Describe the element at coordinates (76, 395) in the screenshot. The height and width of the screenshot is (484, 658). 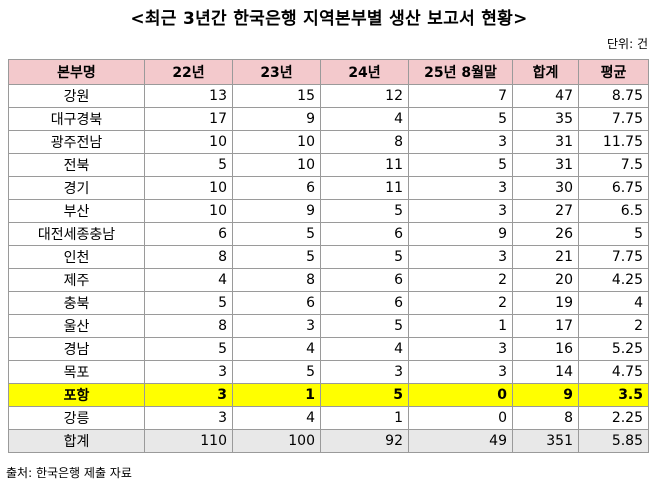
I see `region-name-cell: 포항` at that location.